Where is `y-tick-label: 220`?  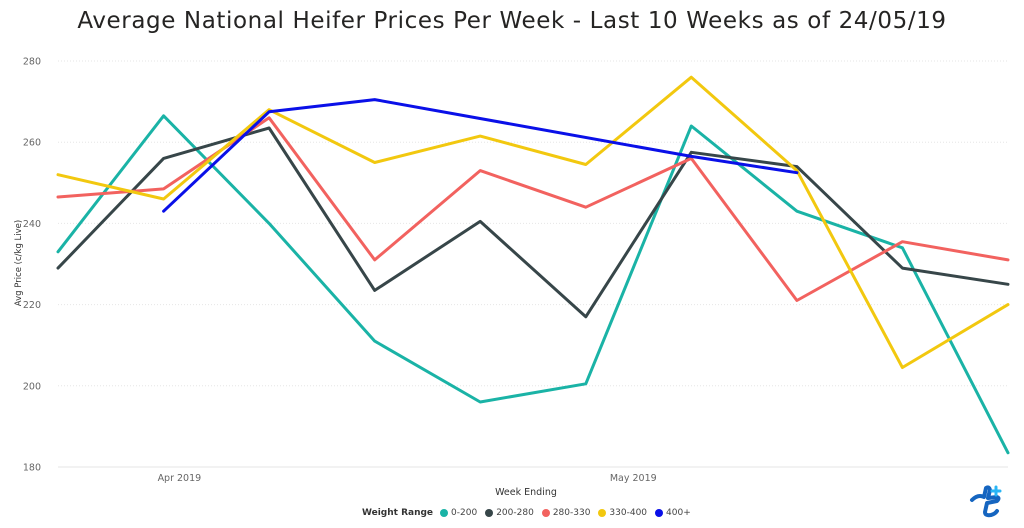 y-tick-label: 220 is located at coordinates (32, 305).